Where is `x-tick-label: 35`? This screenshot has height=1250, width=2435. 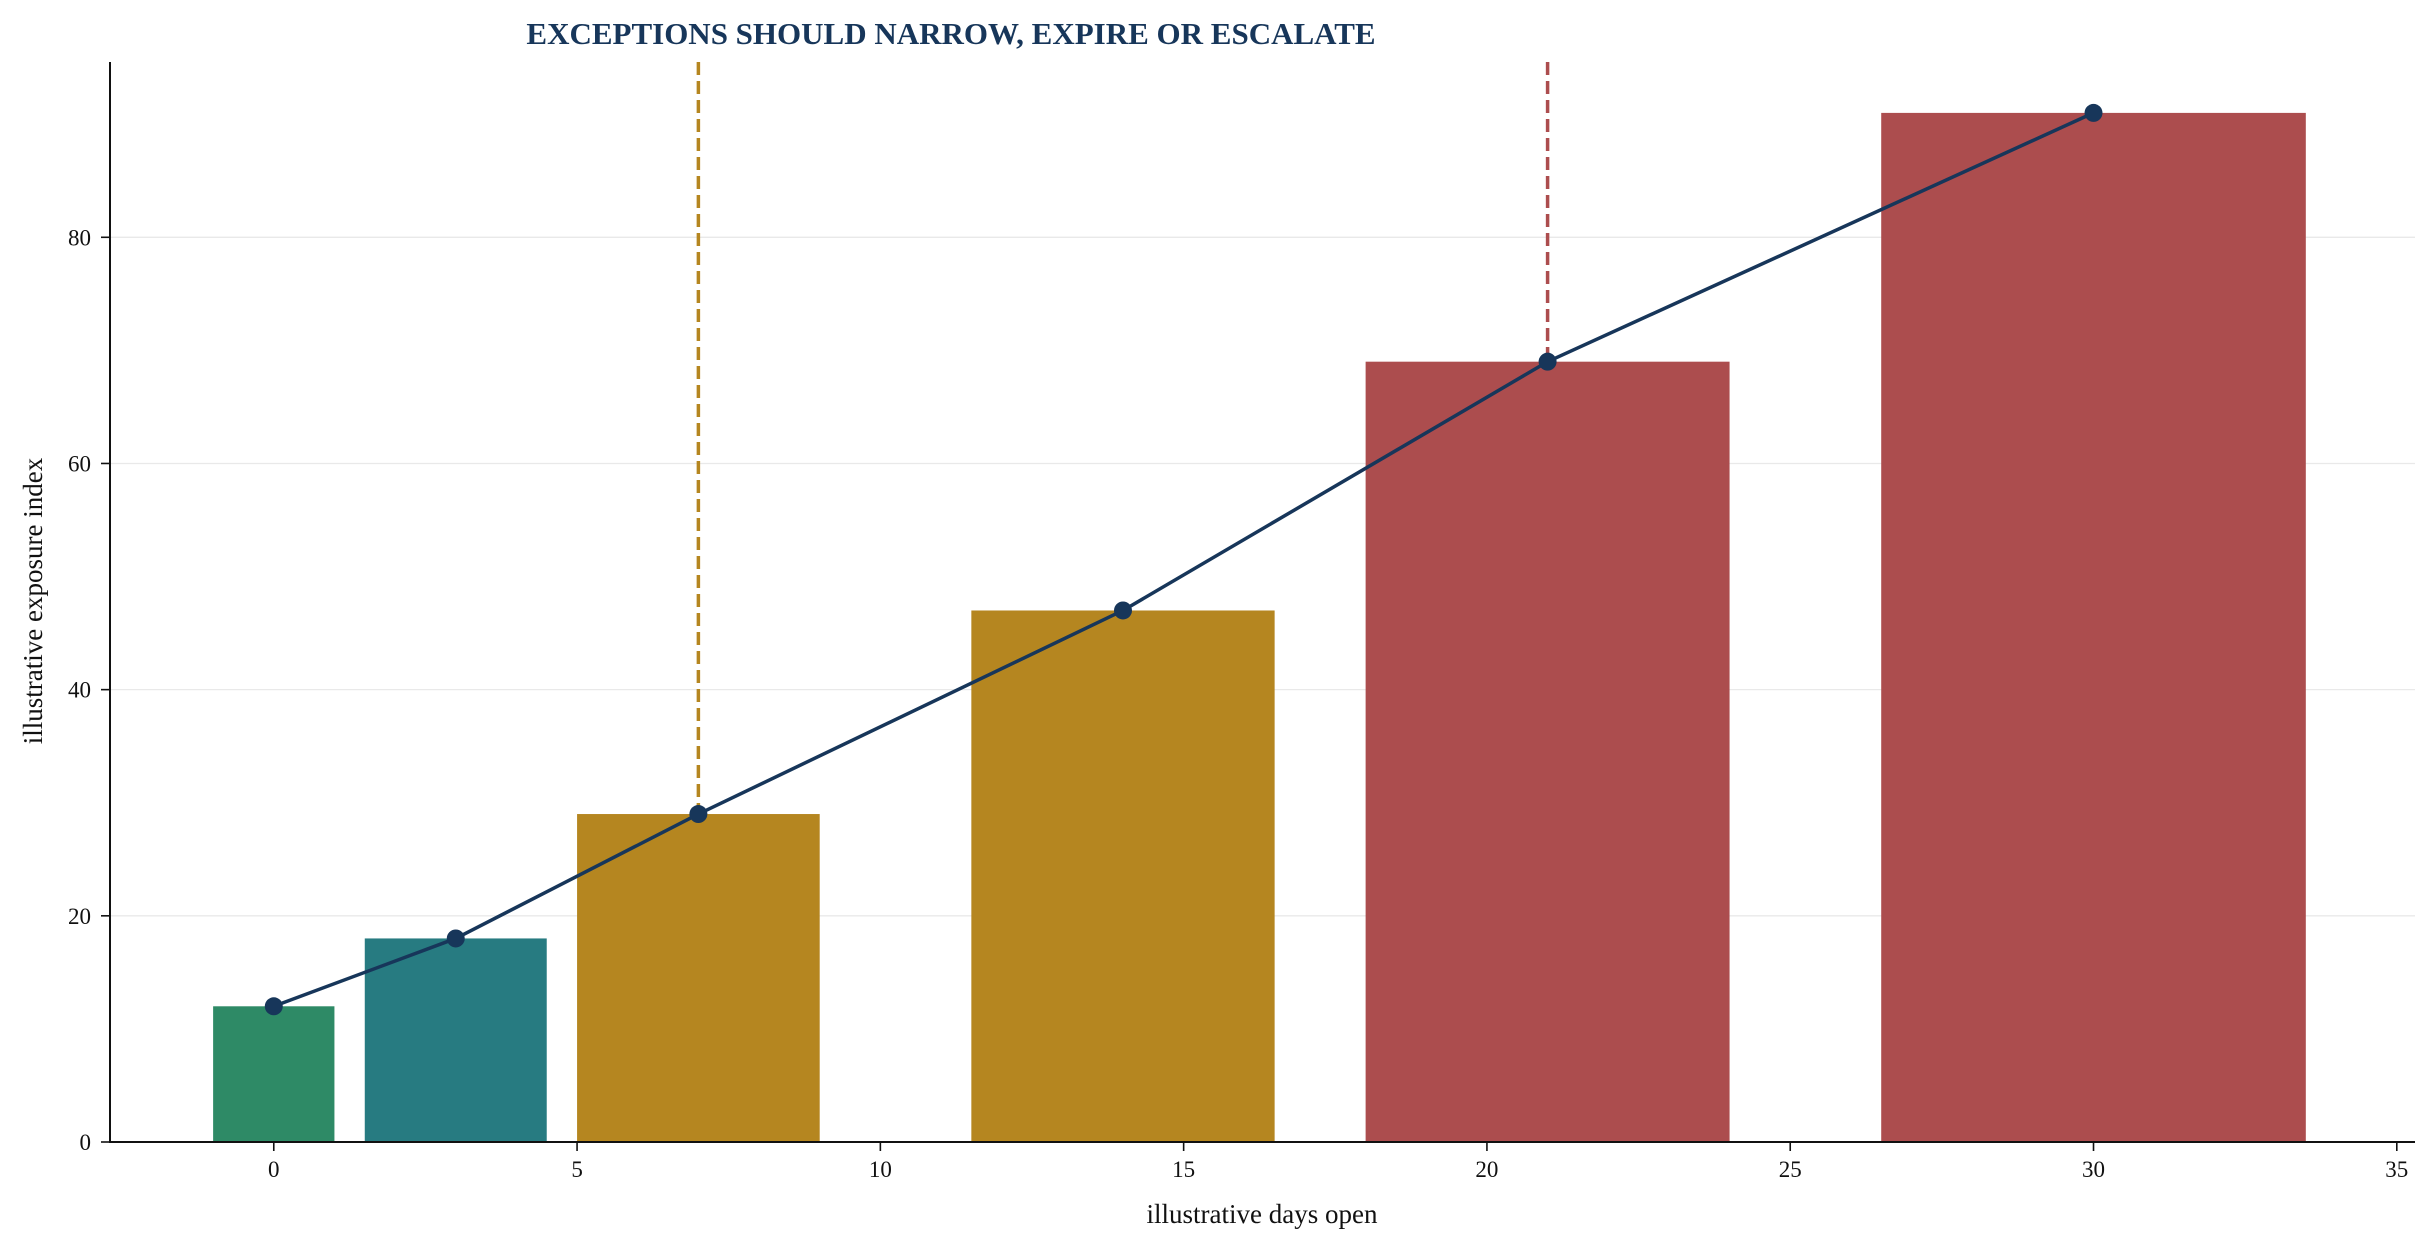 x-tick-label: 35 is located at coordinates (2396, 1169).